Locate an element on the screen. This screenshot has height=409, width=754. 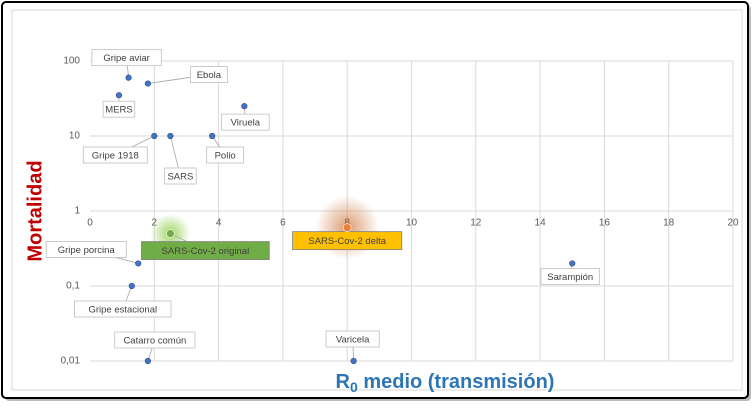
x-tick-label: 14 is located at coordinates (541, 223).